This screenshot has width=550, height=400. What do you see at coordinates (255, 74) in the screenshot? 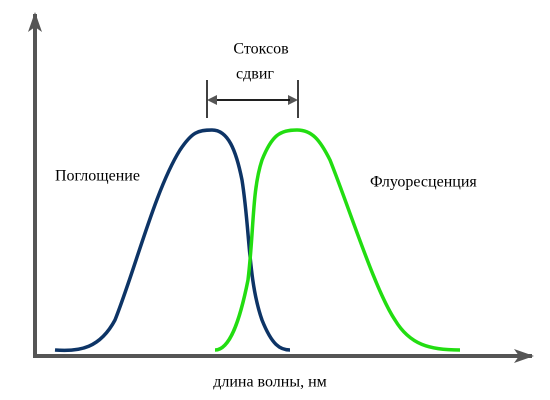
I see `shift-label: сдвиг` at bounding box center [255, 74].